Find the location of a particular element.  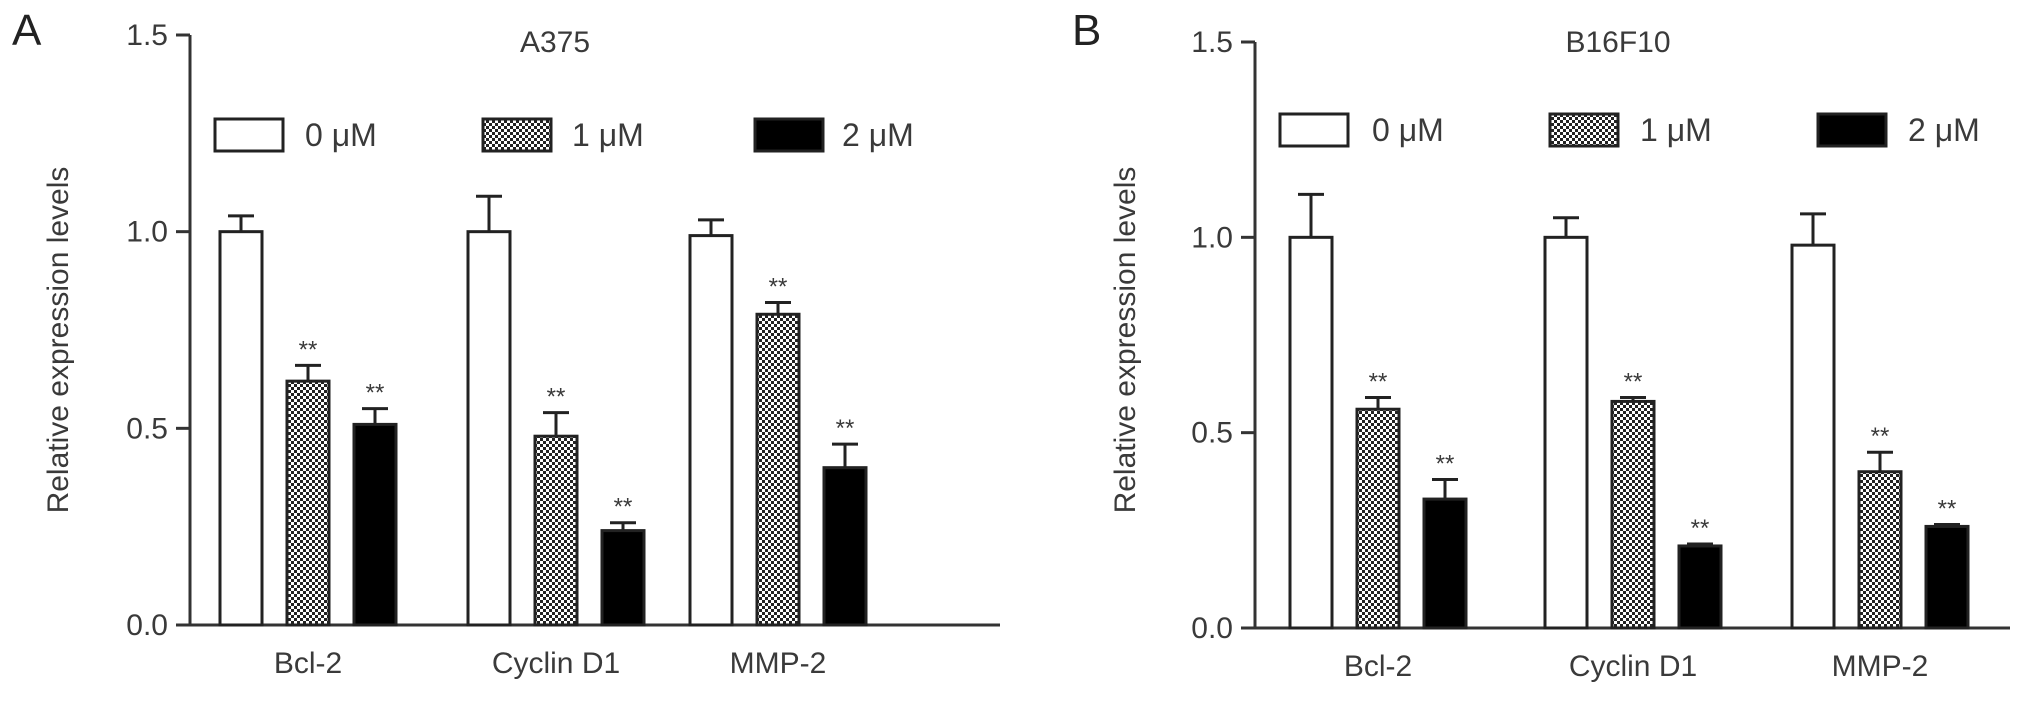

panel-b-y-axis-label: Relative expression levels is located at coordinates (1125, 340).